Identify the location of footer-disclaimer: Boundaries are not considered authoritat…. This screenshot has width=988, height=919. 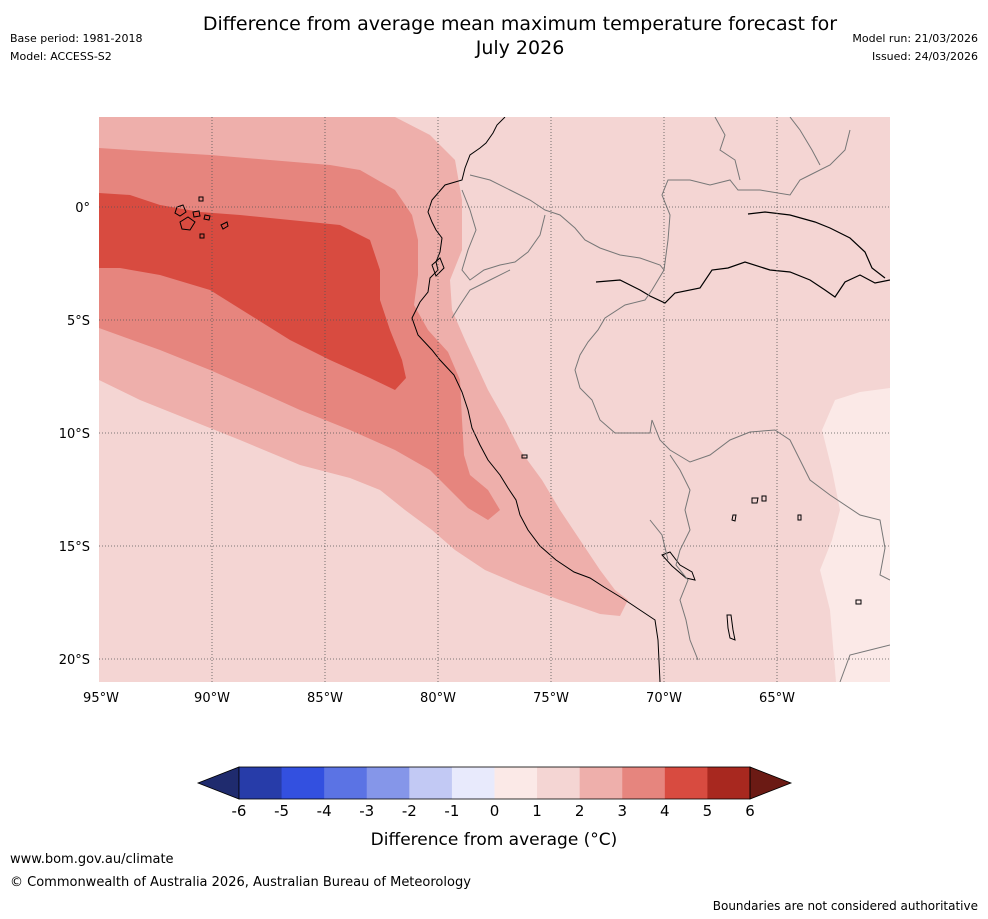
(845, 906).